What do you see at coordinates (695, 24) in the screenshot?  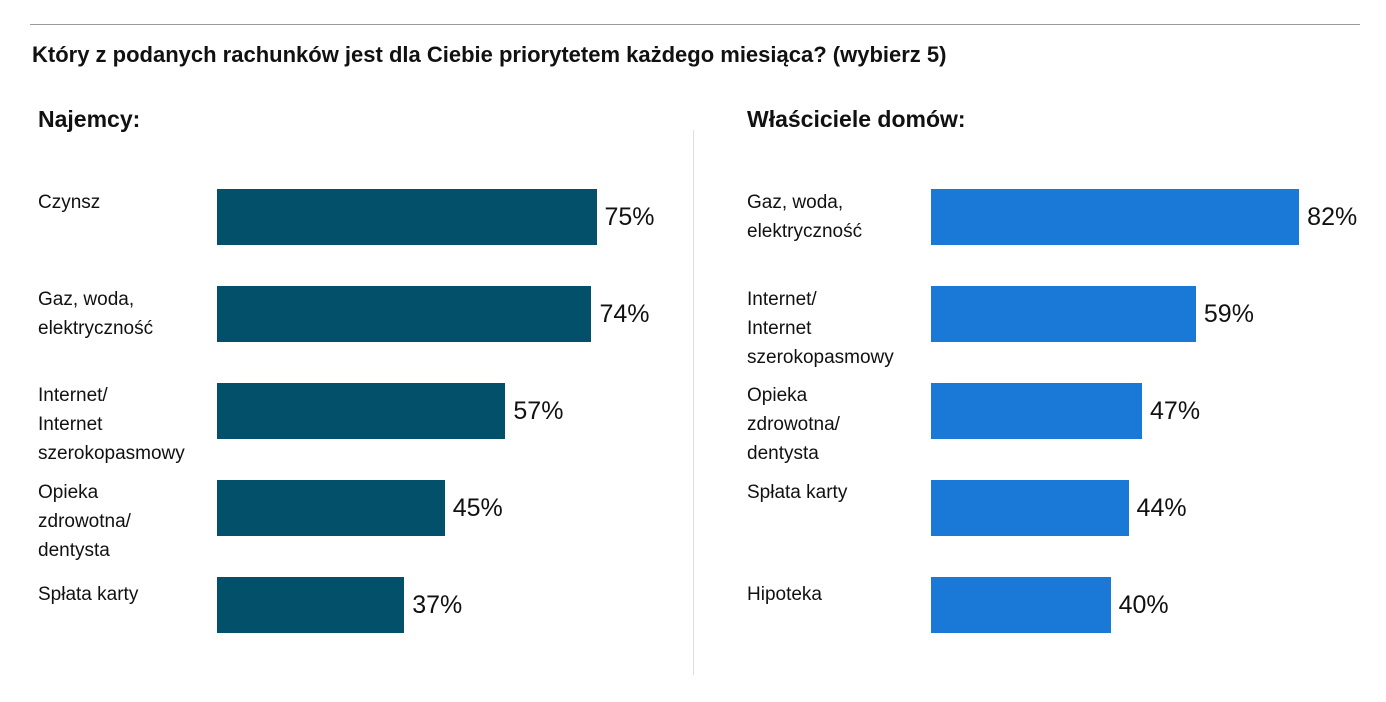 I see `top-divider` at bounding box center [695, 24].